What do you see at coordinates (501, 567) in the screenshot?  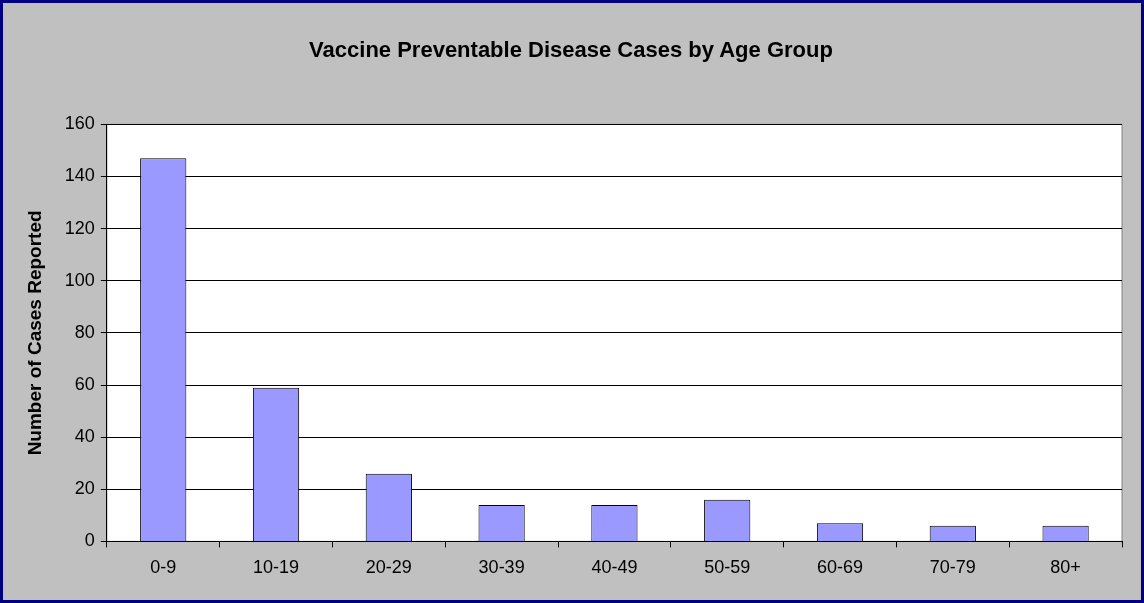 I see `x-tick-label: 30-39` at bounding box center [501, 567].